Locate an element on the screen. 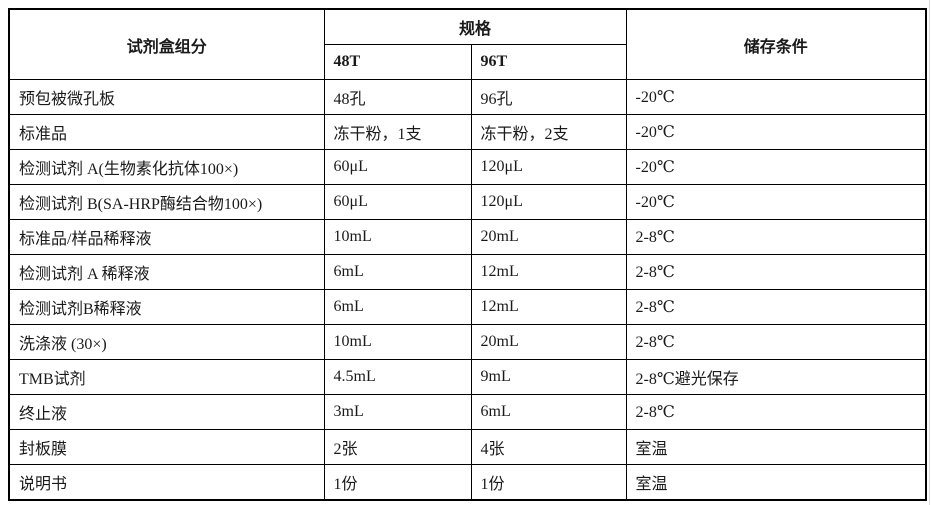 The image size is (932, 505). cell-48t: 冻干粉，1支 is located at coordinates (397, 132).